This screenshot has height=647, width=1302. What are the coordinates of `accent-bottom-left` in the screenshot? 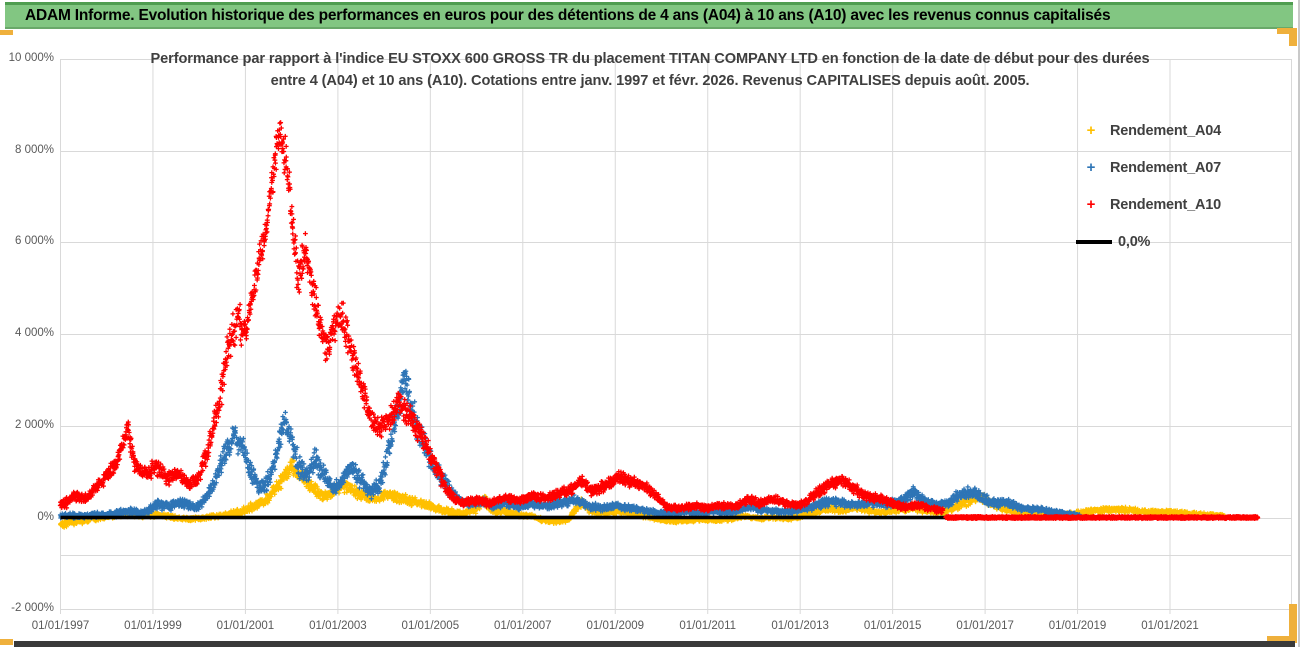 It's located at (6, 642).